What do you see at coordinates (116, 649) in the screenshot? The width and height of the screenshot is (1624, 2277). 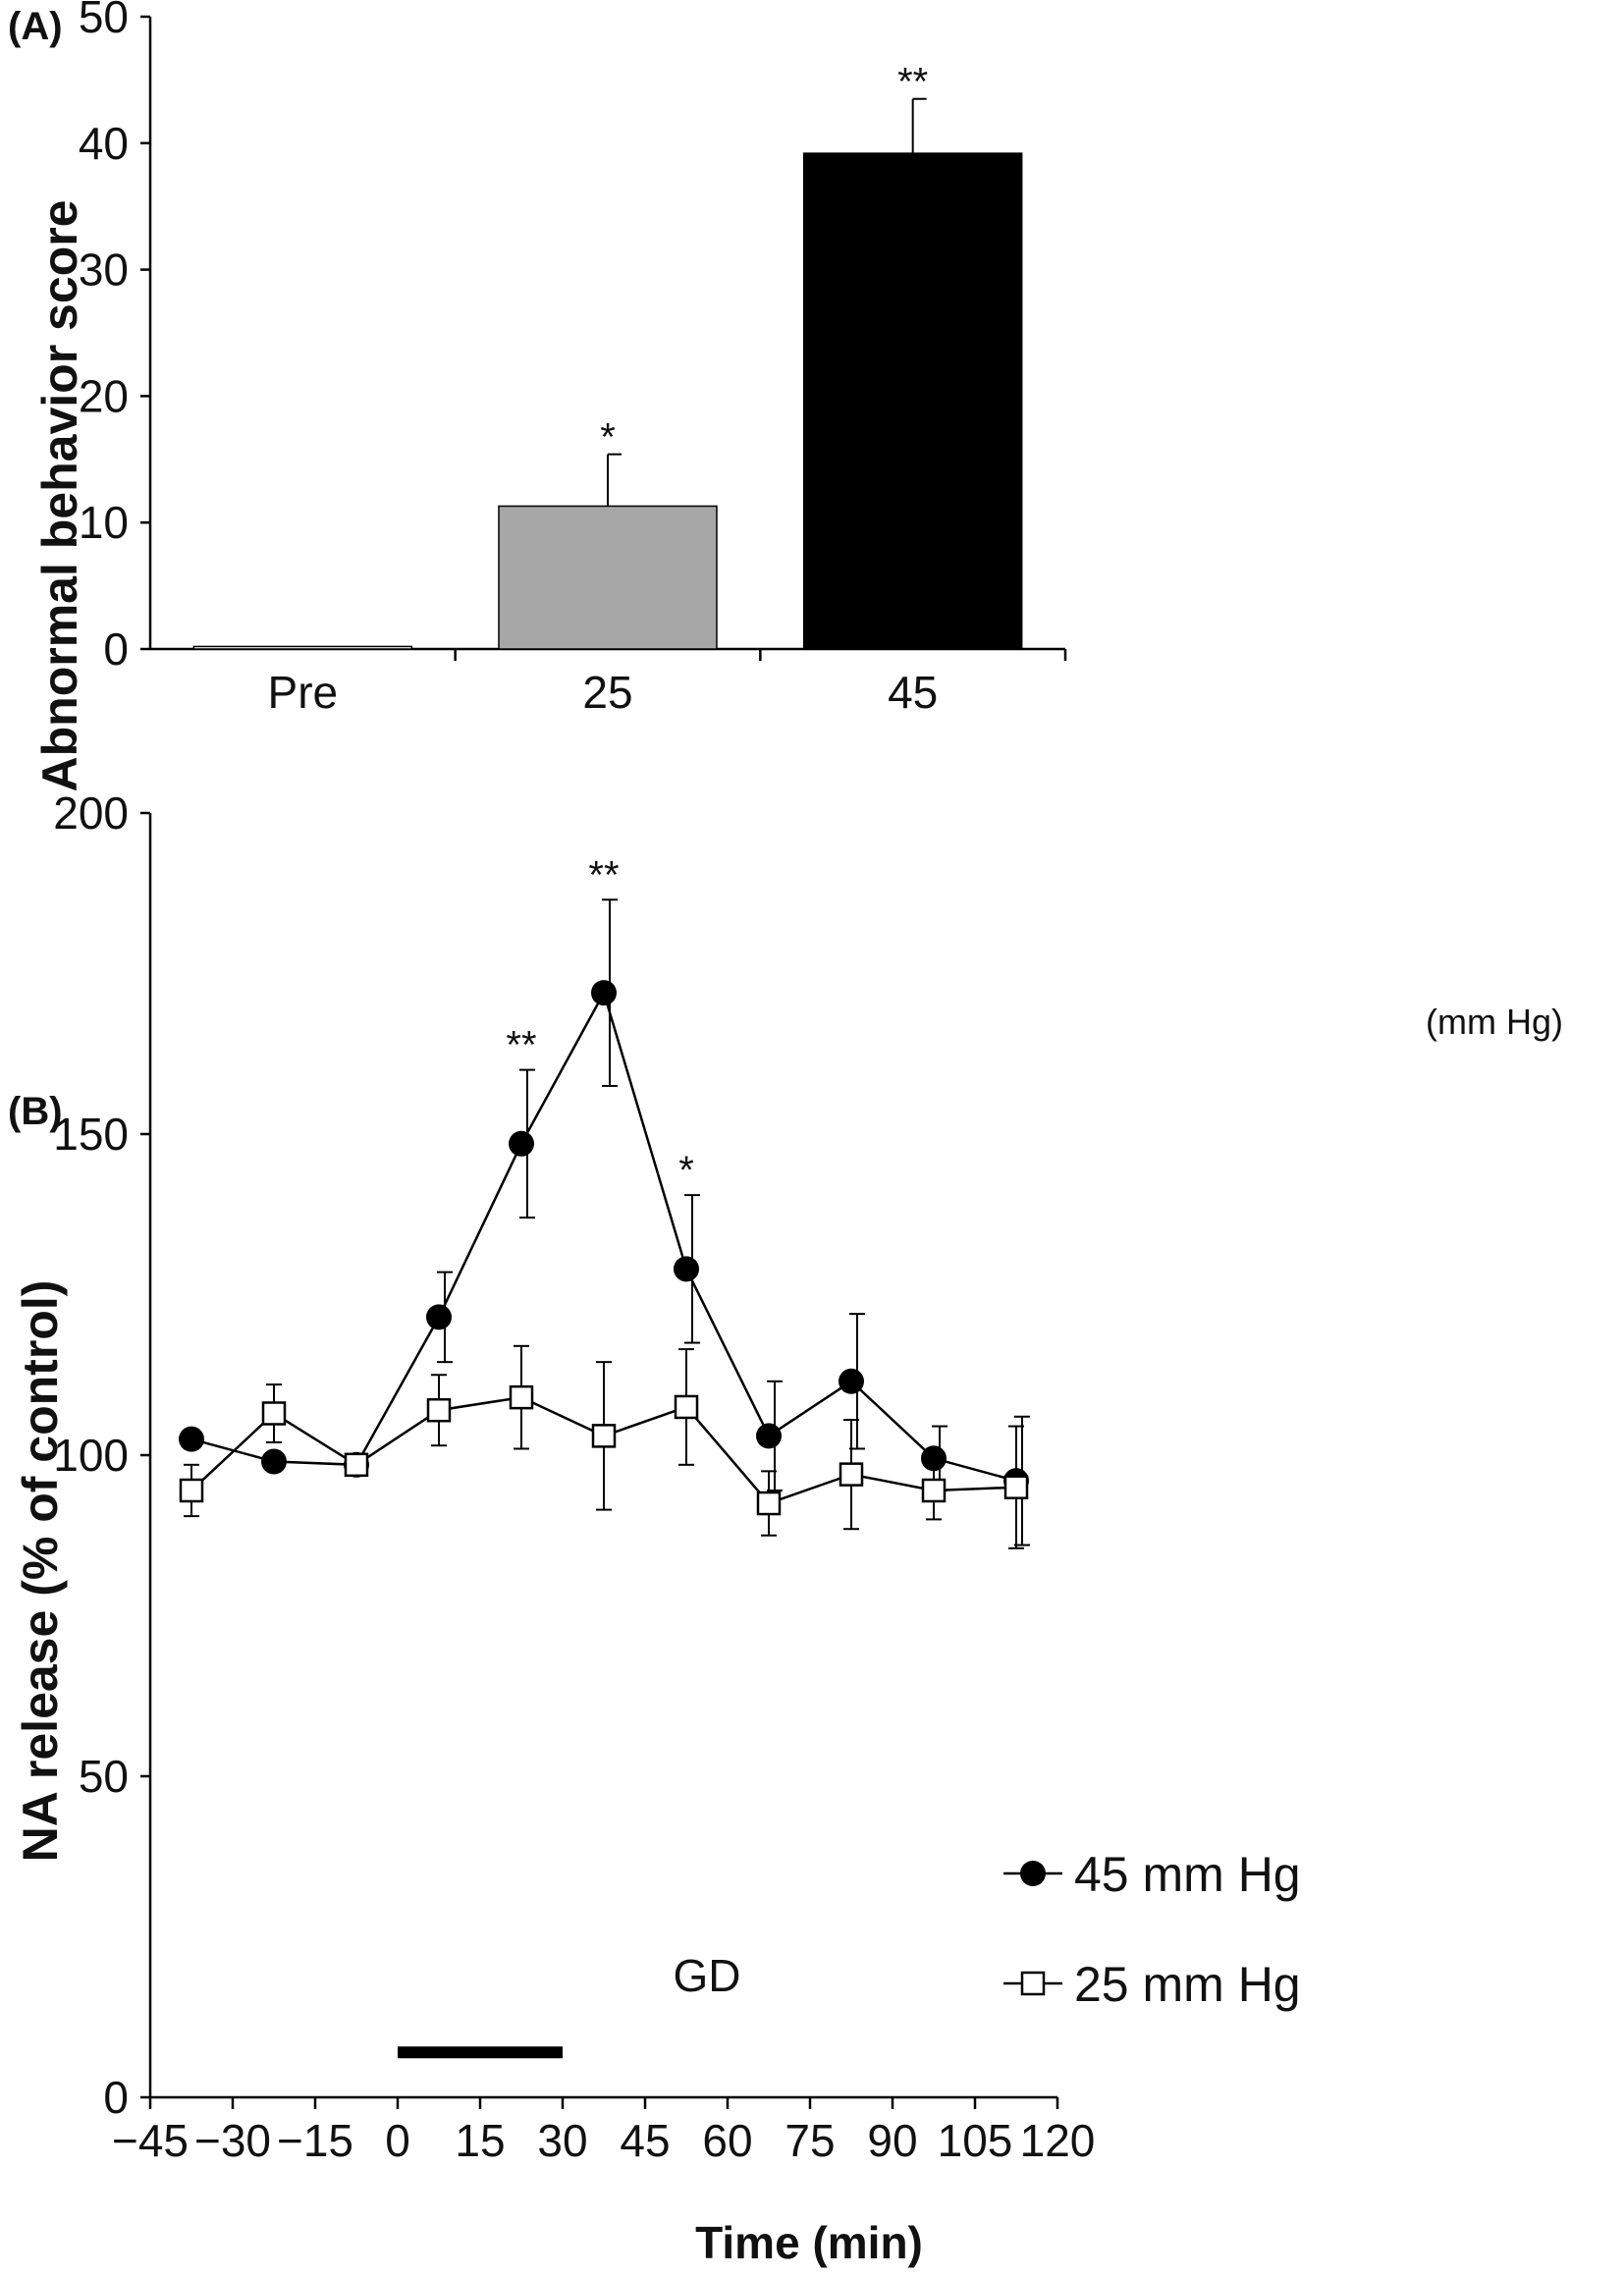 I see `y-tick-label-a: 0` at bounding box center [116, 649].